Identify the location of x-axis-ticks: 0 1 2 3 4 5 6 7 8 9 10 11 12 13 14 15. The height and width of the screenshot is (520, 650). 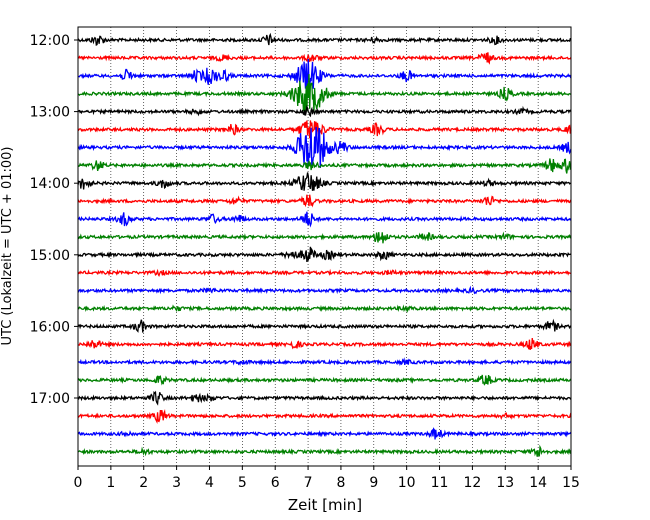
(327, 478).